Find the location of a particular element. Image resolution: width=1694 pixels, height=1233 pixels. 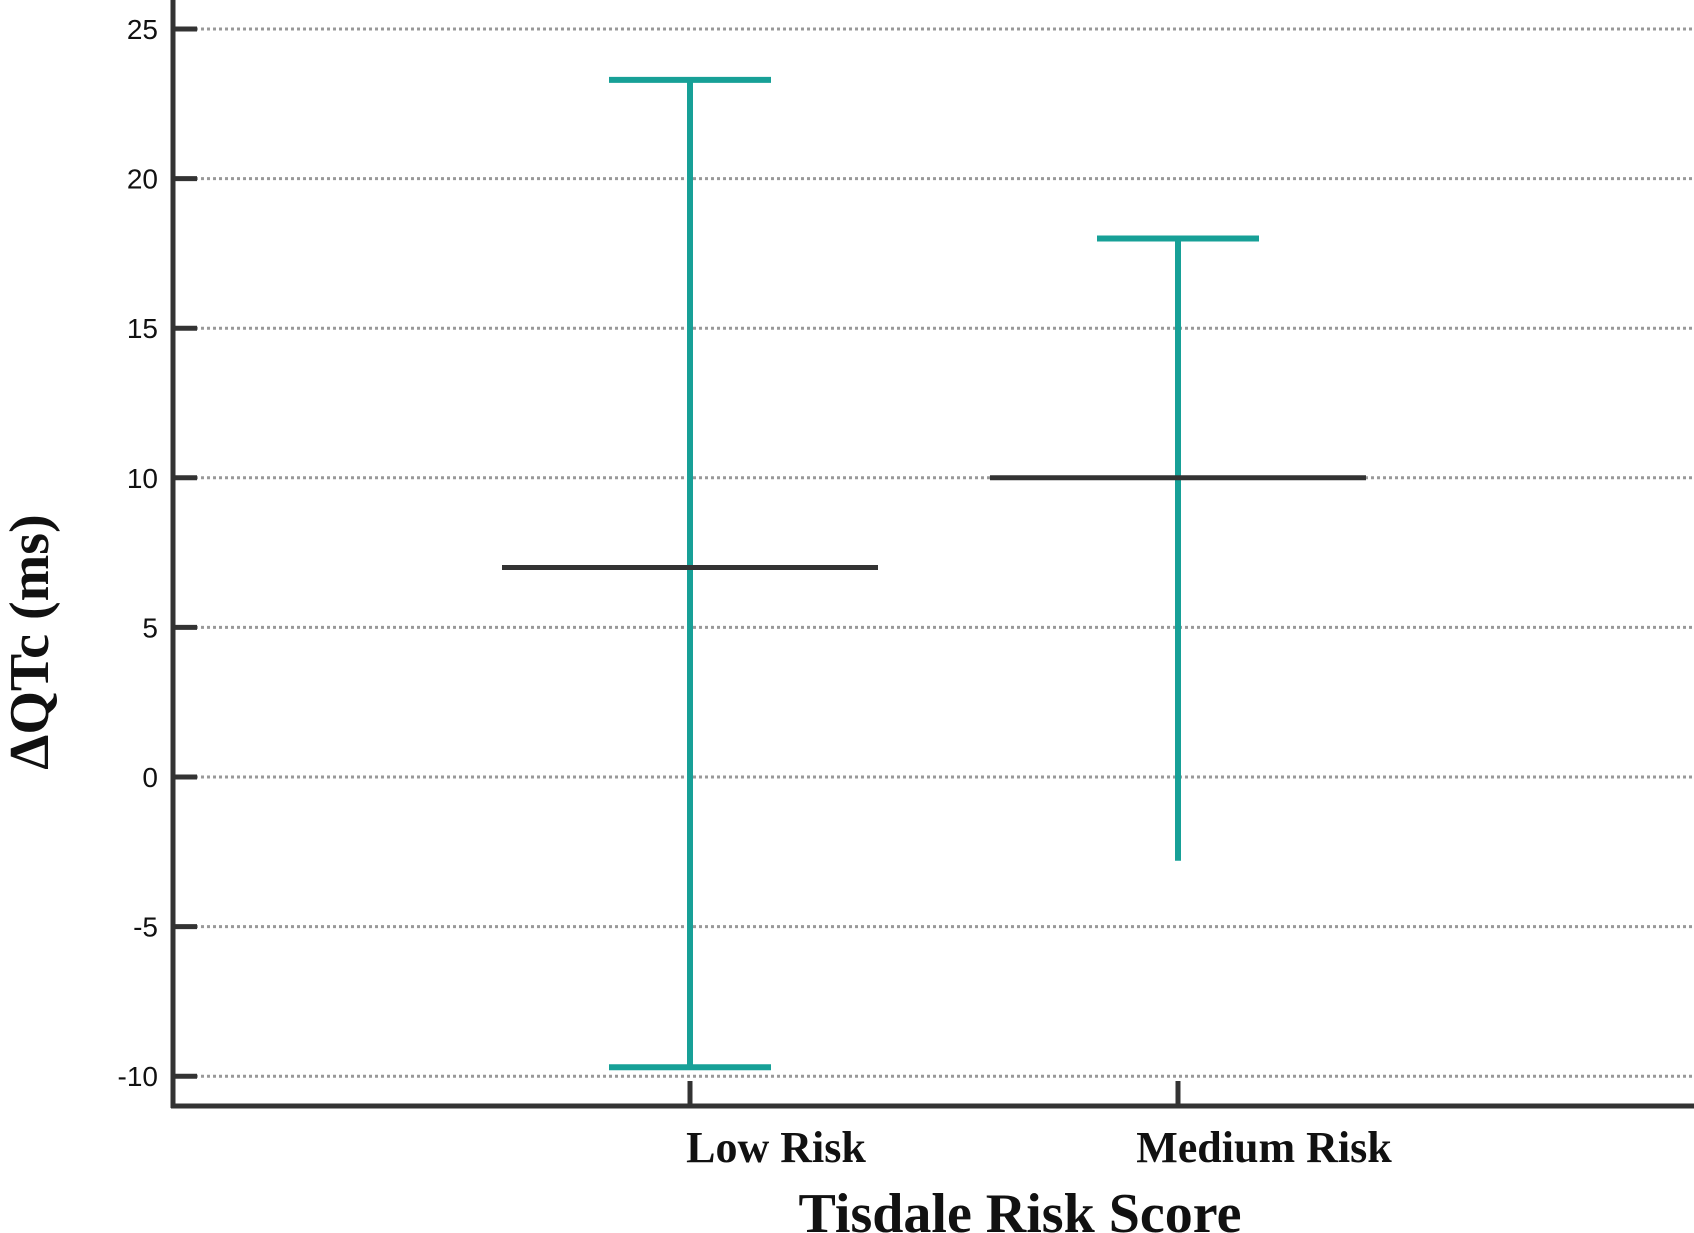

y-tick-label: -10 is located at coordinates (138, 1076).